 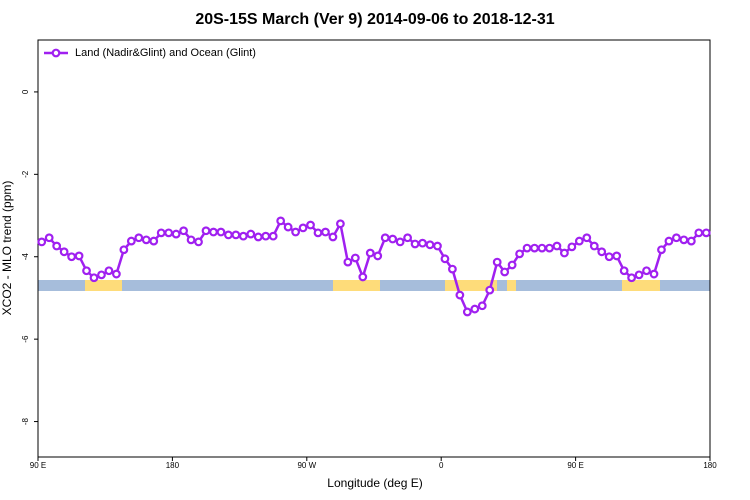 I want to click on legend-marker, so click(x=56, y=53).